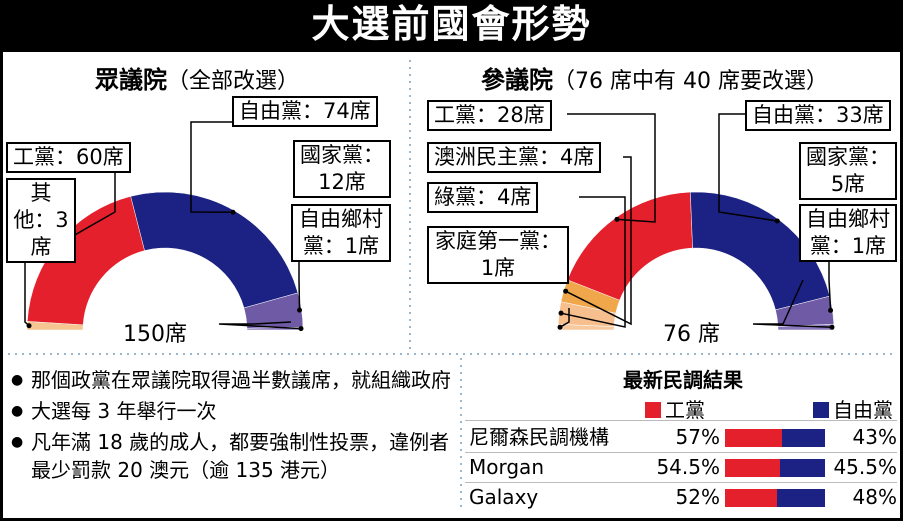 This screenshot has height=521, width=903. I want to click on house-subtitle: （全部改選）, so click(233, 81).